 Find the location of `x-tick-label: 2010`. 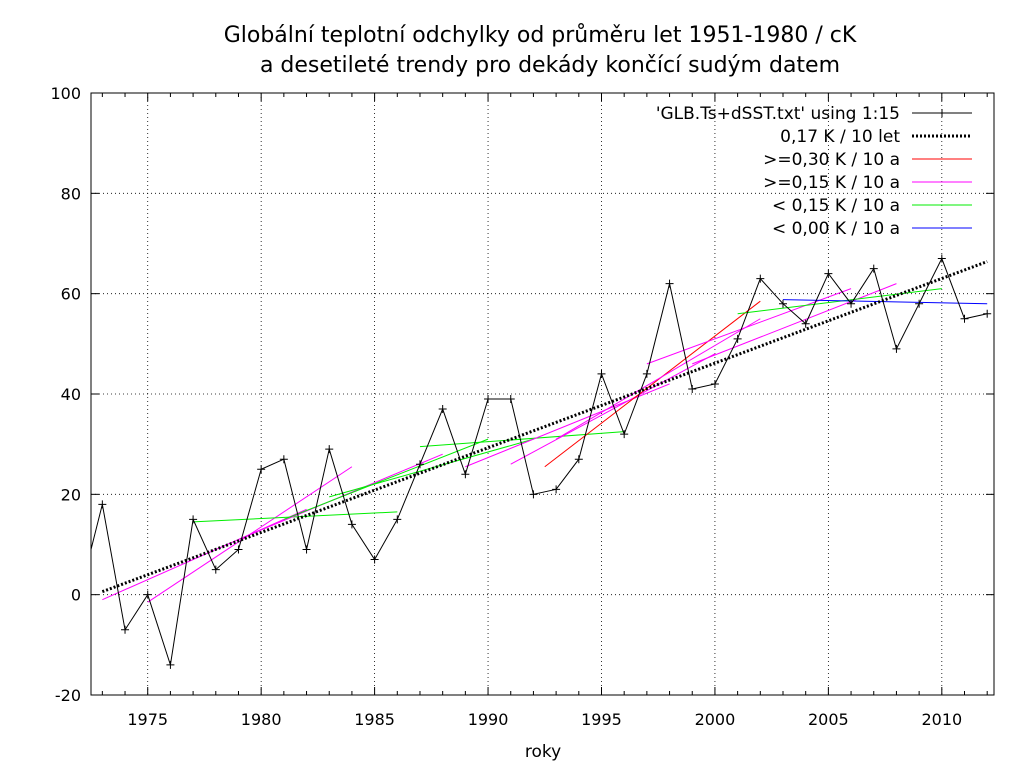

x-tick-label: 2010 is located at coordinates (941, 719).